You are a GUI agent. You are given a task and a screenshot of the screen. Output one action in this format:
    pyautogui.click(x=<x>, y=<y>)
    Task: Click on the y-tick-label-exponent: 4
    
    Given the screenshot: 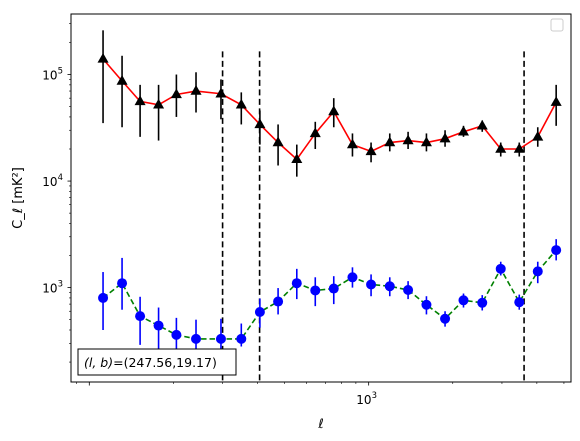 What is the action you would take?
    pyautogui.click(x=60, y=178)
    